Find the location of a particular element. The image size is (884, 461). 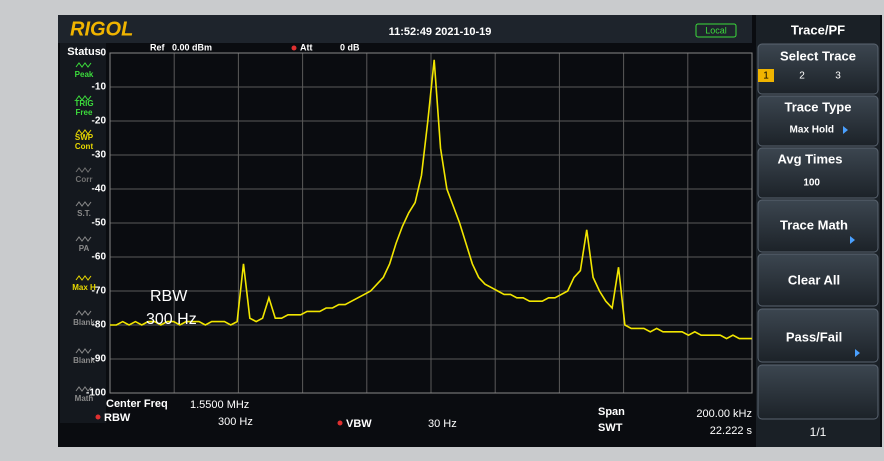

trace-option: 2 is located at coordinates (802, 76).